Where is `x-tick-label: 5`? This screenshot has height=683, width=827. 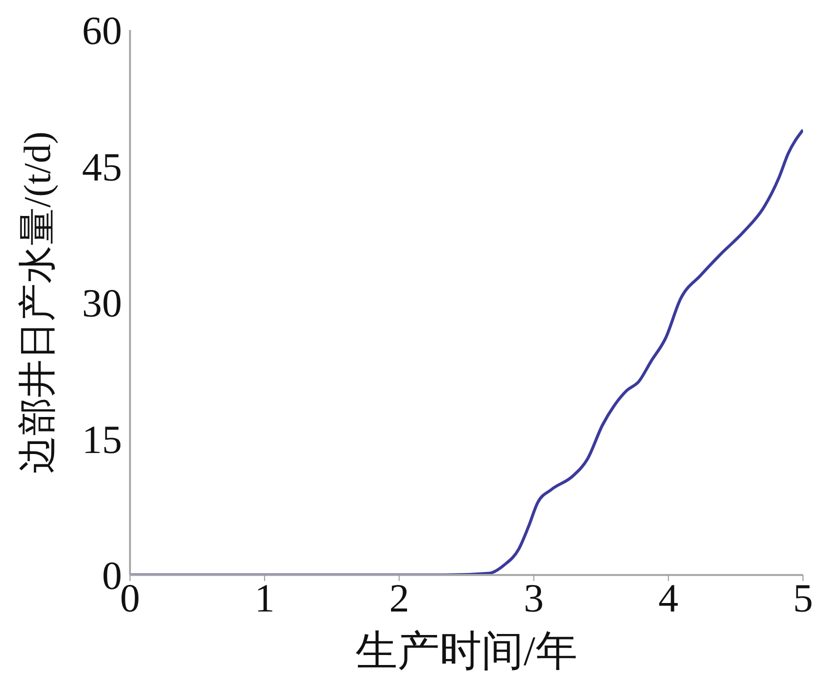 x-tick-label: 5 is located at coordinates (803, 597).